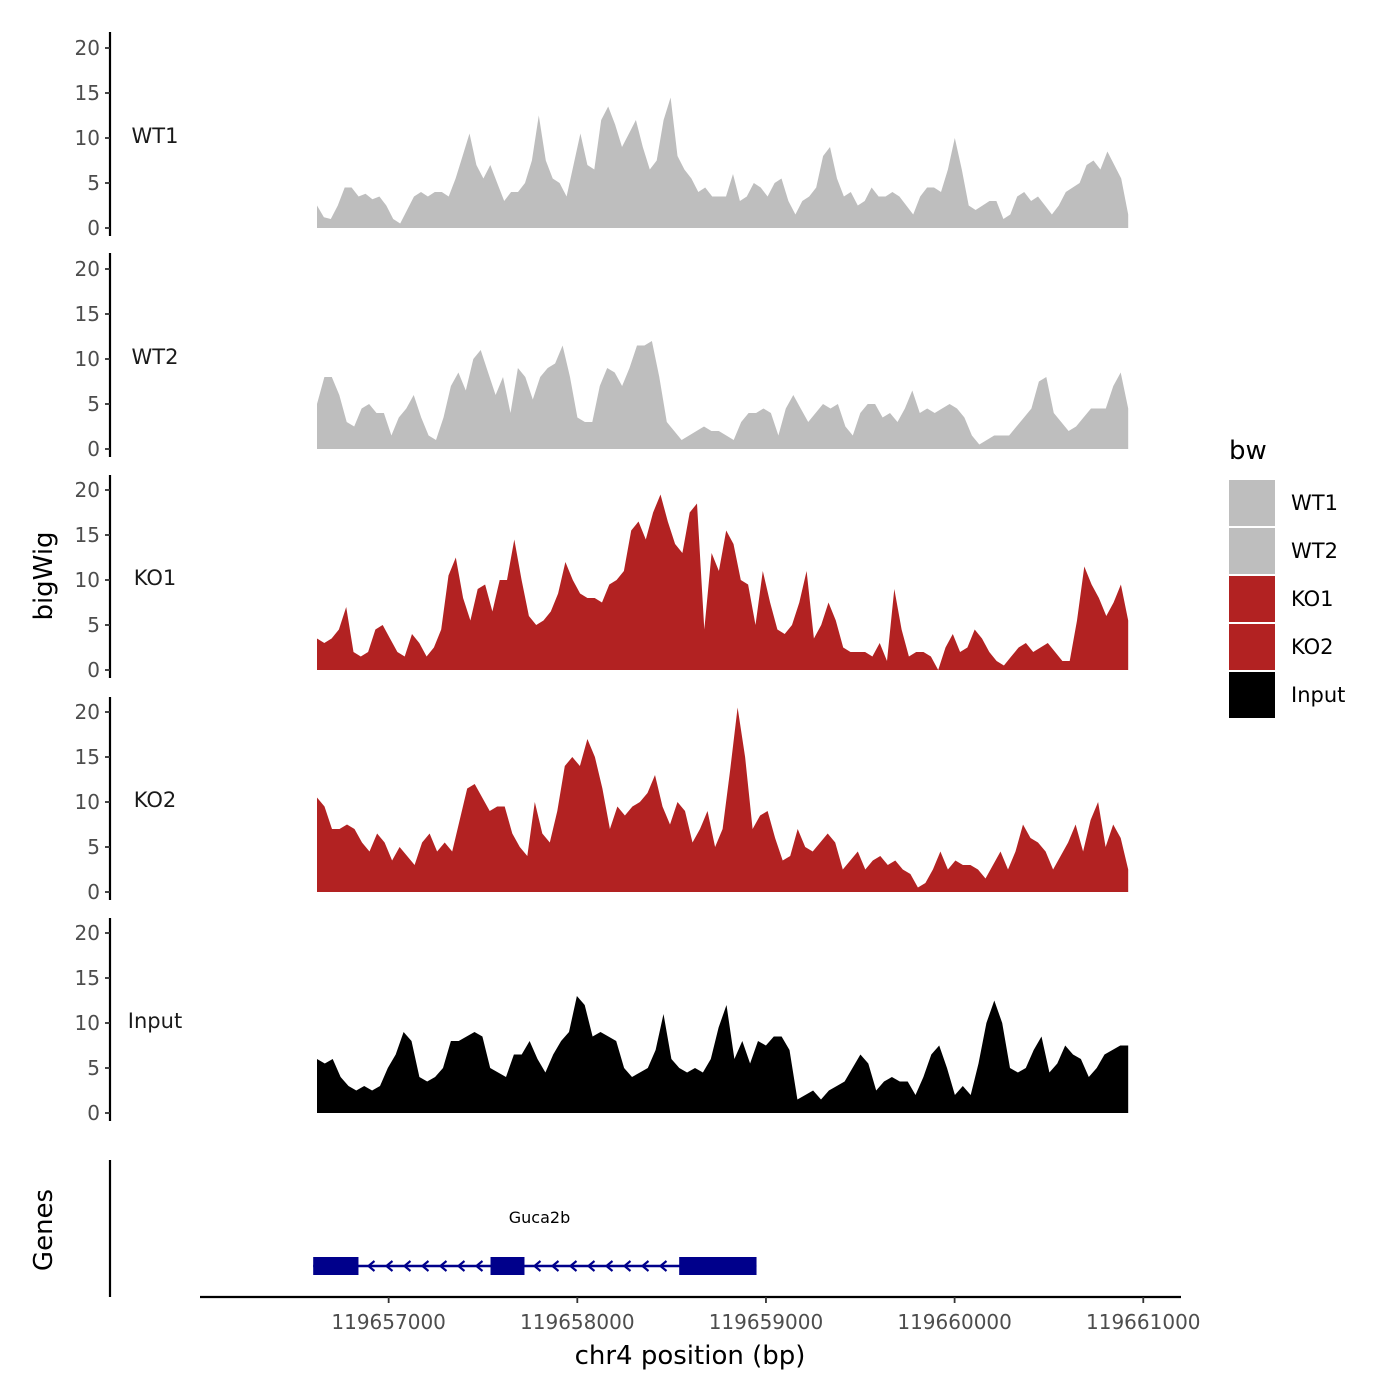 Image resolution: width=1400 pixels, height=1400 pixels. I want to click on legend-title: bw, so click(1248, 451).